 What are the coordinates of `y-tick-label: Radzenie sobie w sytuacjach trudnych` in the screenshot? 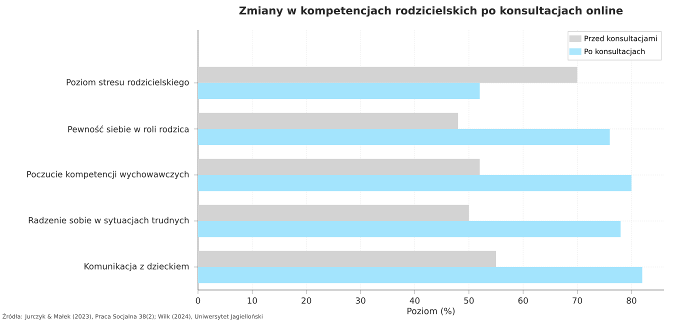 It's located at (108, 221).